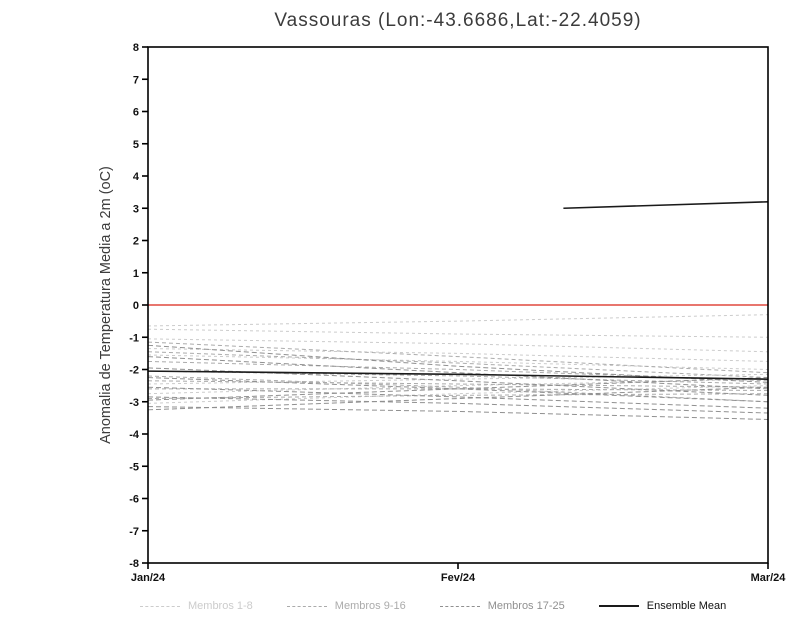 Image resolution: width=800 pixels, height=618 pixels. What do you see at coordinates (666, 205) in the screenshot?
I see `series-upper-segment` at bounding box center [666, 205].